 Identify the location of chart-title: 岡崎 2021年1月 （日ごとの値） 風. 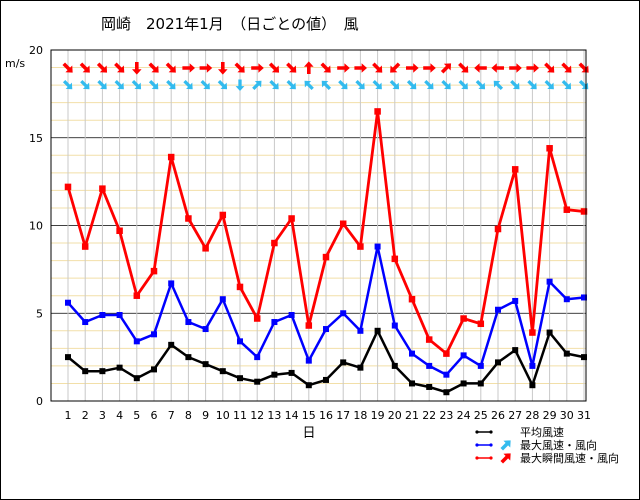
(230, 24).